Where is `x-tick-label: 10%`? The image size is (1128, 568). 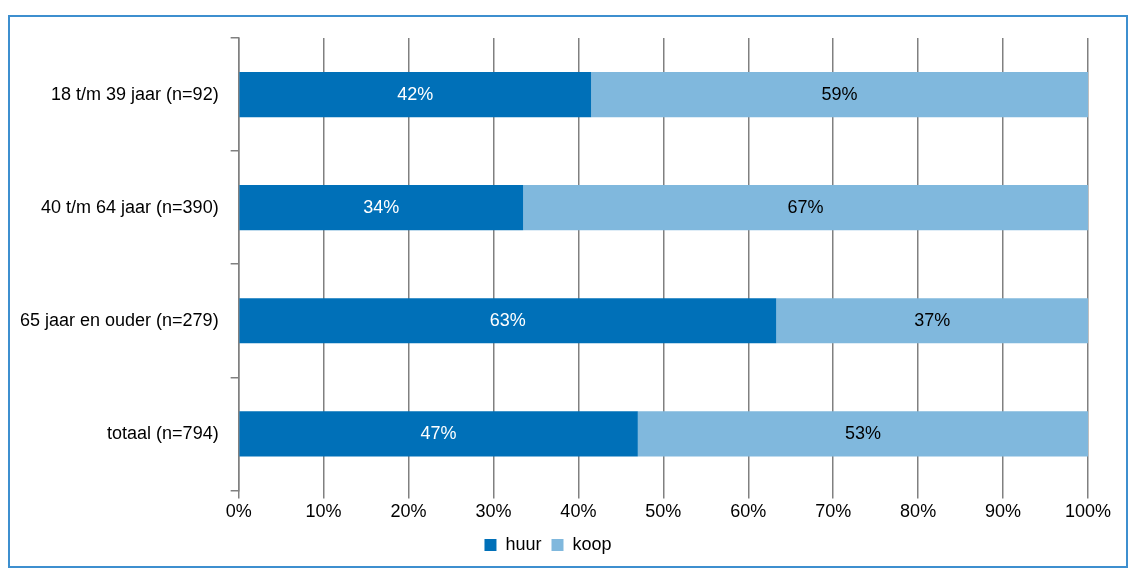
x-tick-label: 10% is located at coordinates (323, 511).